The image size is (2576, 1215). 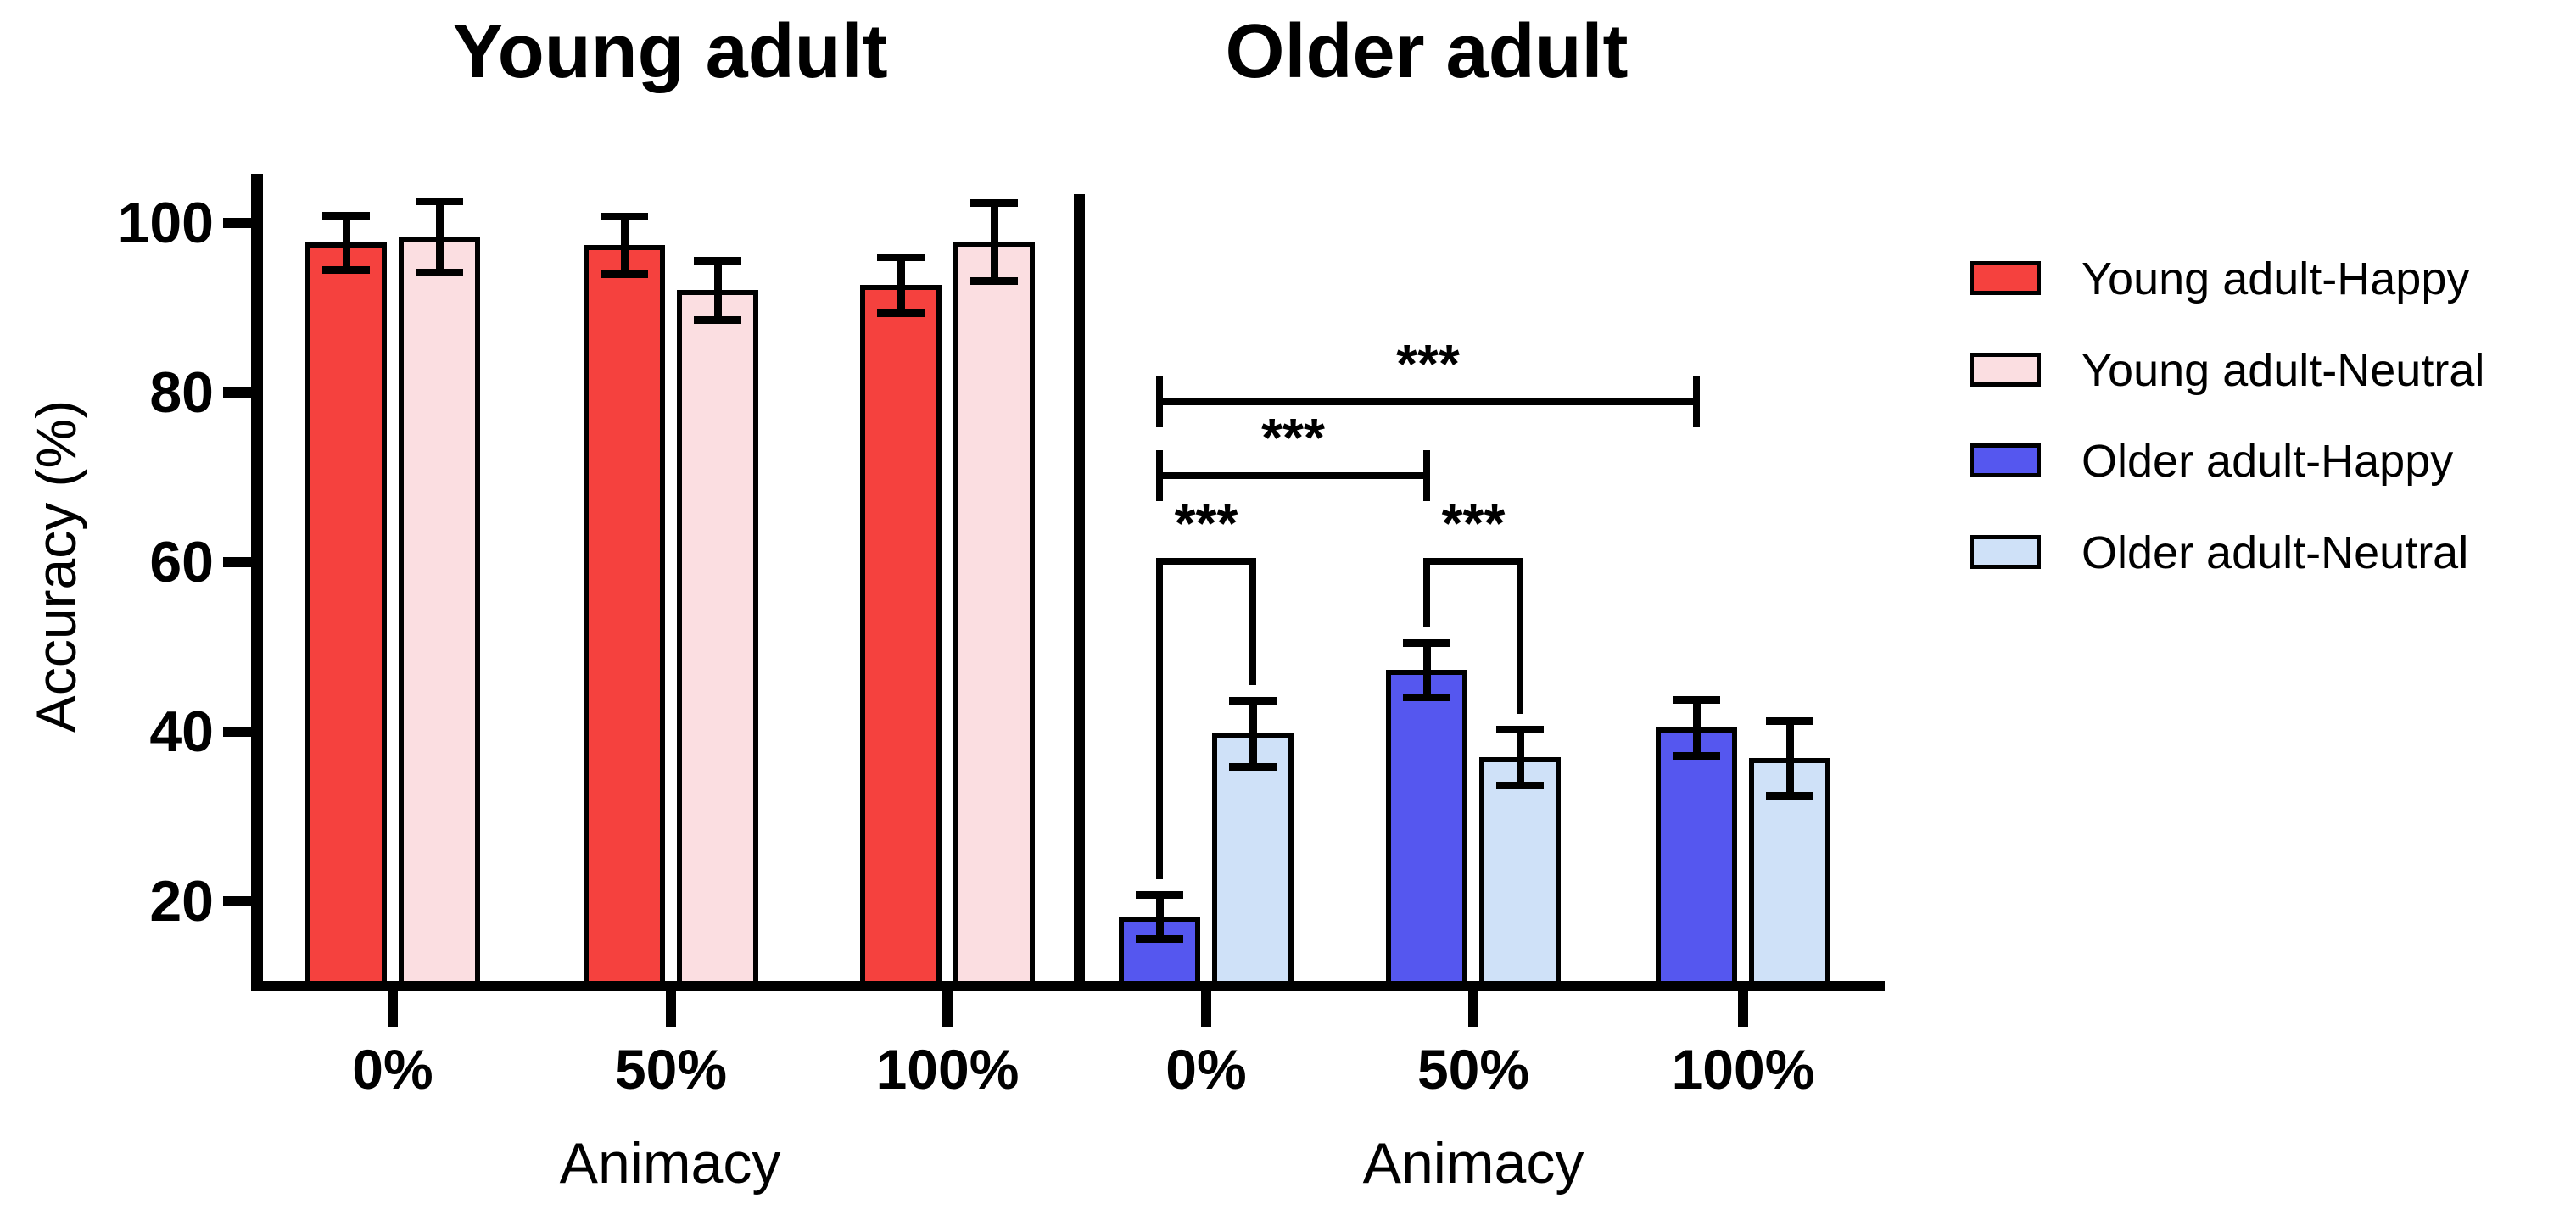 I want to click on x-axis-title-older-adult: Animacy, so click(x=1473, y=1163).